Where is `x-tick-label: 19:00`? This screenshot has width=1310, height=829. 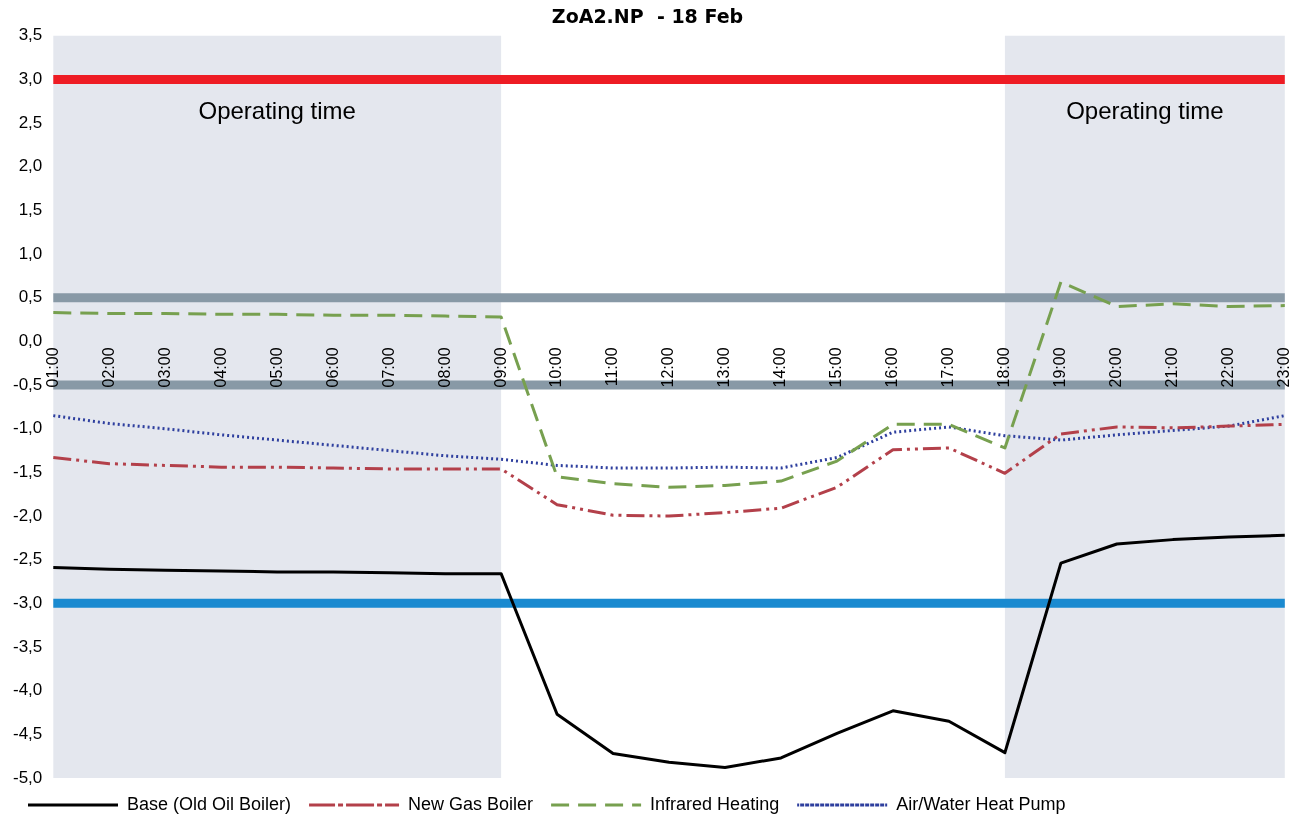
x-tick-label: 19:00 is located at coordinates (1060, 367).